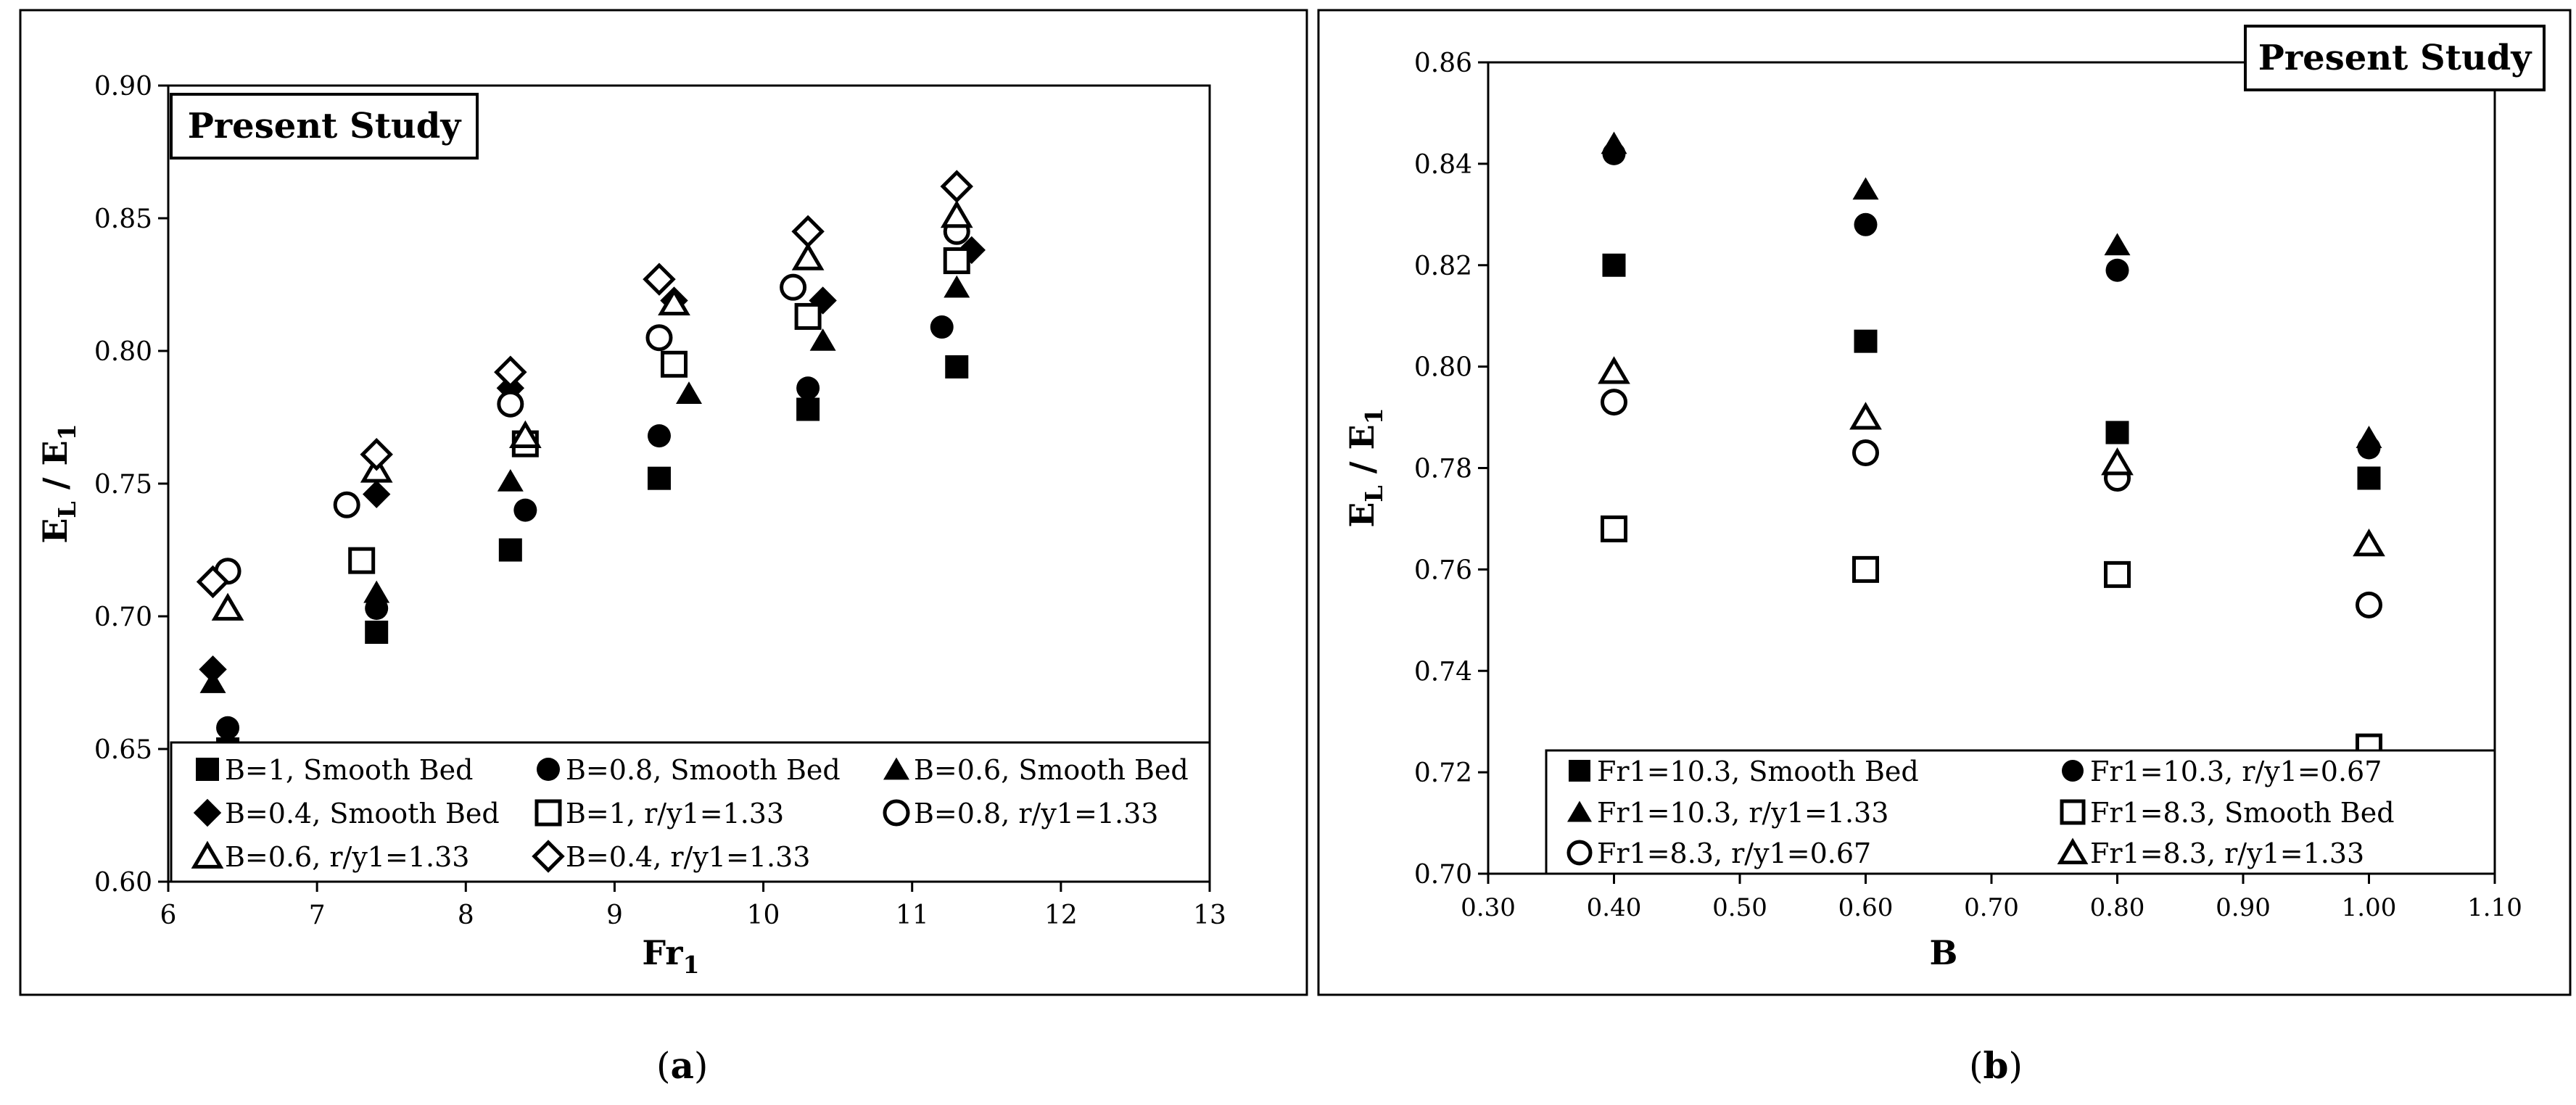 The width and height of the screenshot is (2576, 1105). I want to click on panel-label-a-open: (, so click(663, 1066).